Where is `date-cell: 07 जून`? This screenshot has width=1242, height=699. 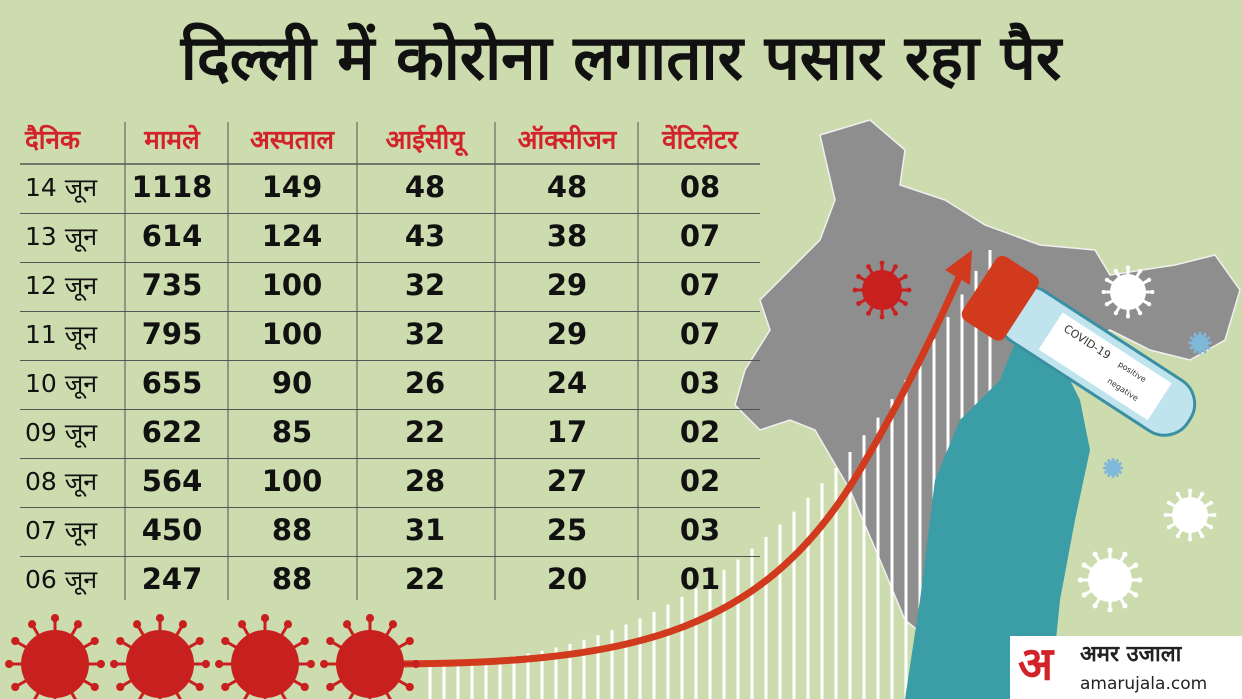
date-cell: 07 जून is located at coordinates (61, 531).